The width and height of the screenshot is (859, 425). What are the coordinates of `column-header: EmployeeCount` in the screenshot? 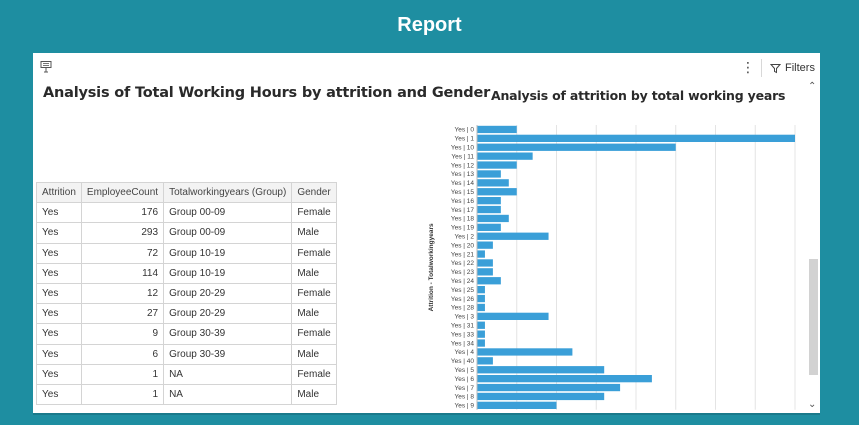 It's located at (122, 192).